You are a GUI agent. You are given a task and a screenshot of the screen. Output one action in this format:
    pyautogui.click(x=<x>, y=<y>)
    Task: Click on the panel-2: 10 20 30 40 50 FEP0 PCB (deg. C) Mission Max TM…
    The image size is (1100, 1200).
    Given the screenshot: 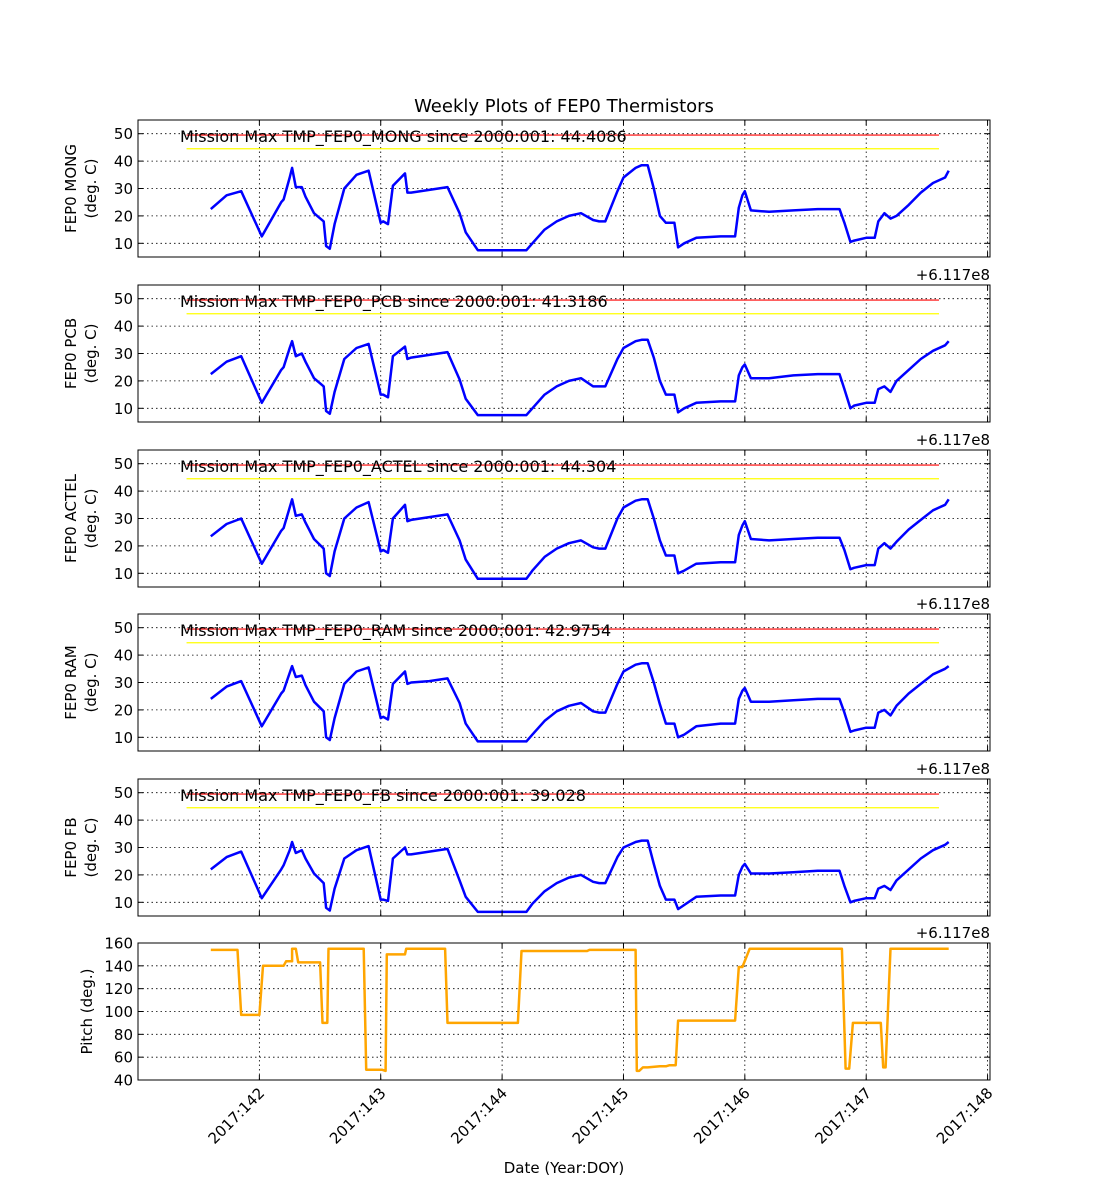 What is the action you would take?
    pyautogui.click(x=526, y=344)
    